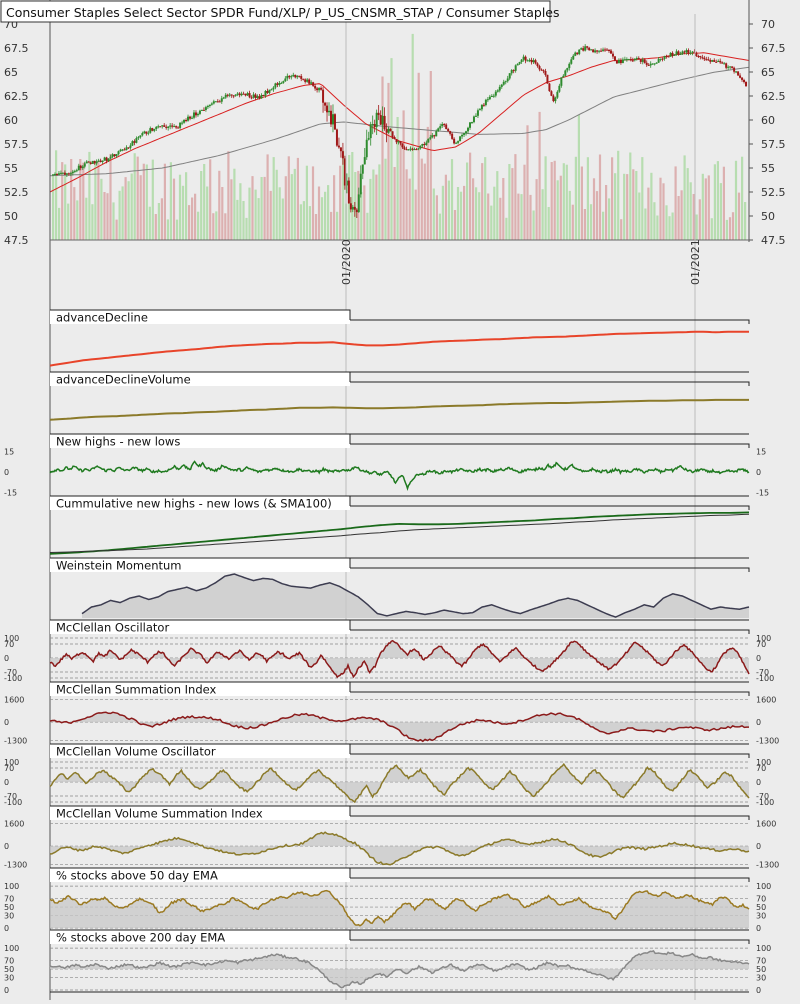 The image size is (800, 1004). What do you see at coordinates (13, 802) in the screenshot?
I see `panel-tick-label-left: -100` at bounding box center [13, 802].